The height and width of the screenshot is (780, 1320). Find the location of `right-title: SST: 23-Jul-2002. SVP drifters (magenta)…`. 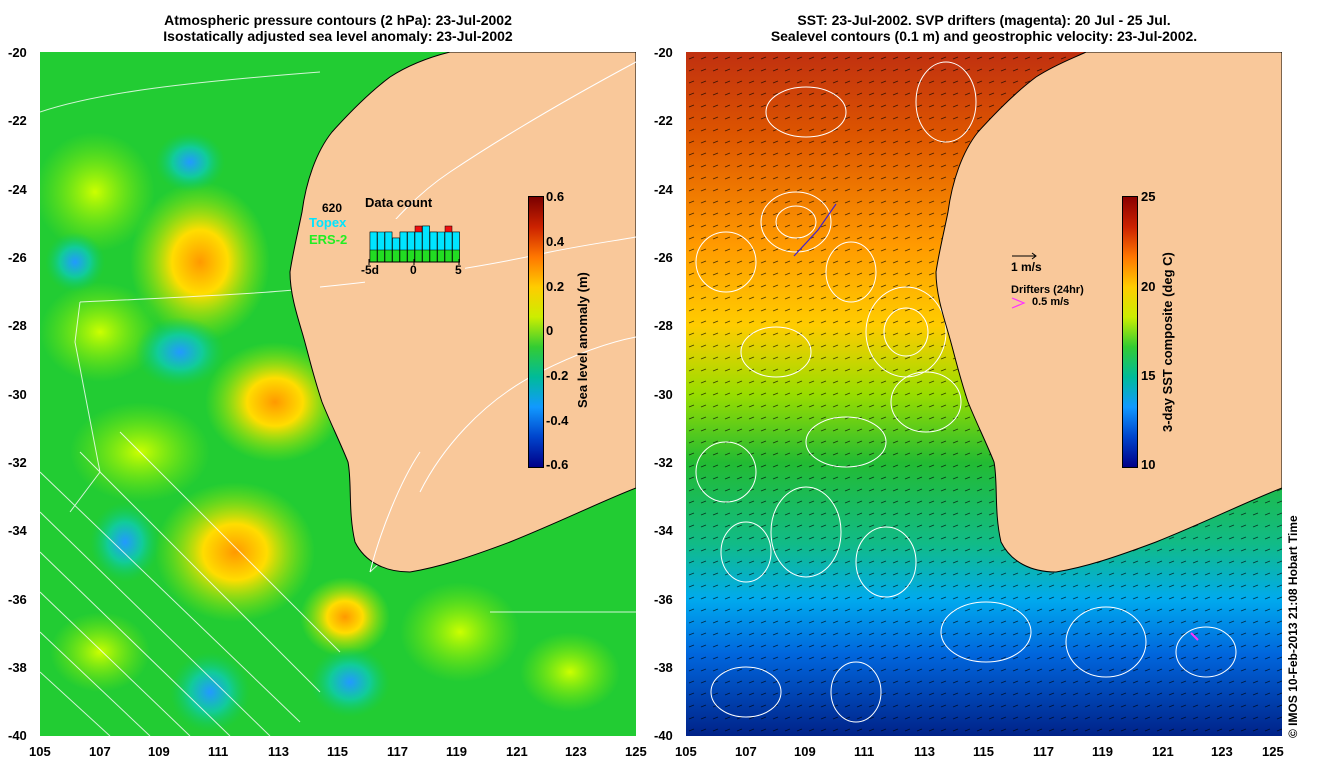

right-title: SST: 23-Jul-2002. SVP drifters (magenta)… is located at coordinates (984, 28).